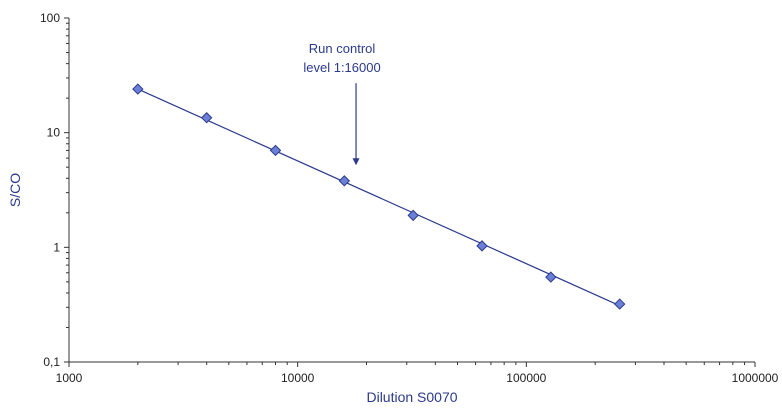  Describe the element at coordinates (54, 190) in the screenshot. I see `y-axis-ticks: 0,1 1 10 100` at that location.